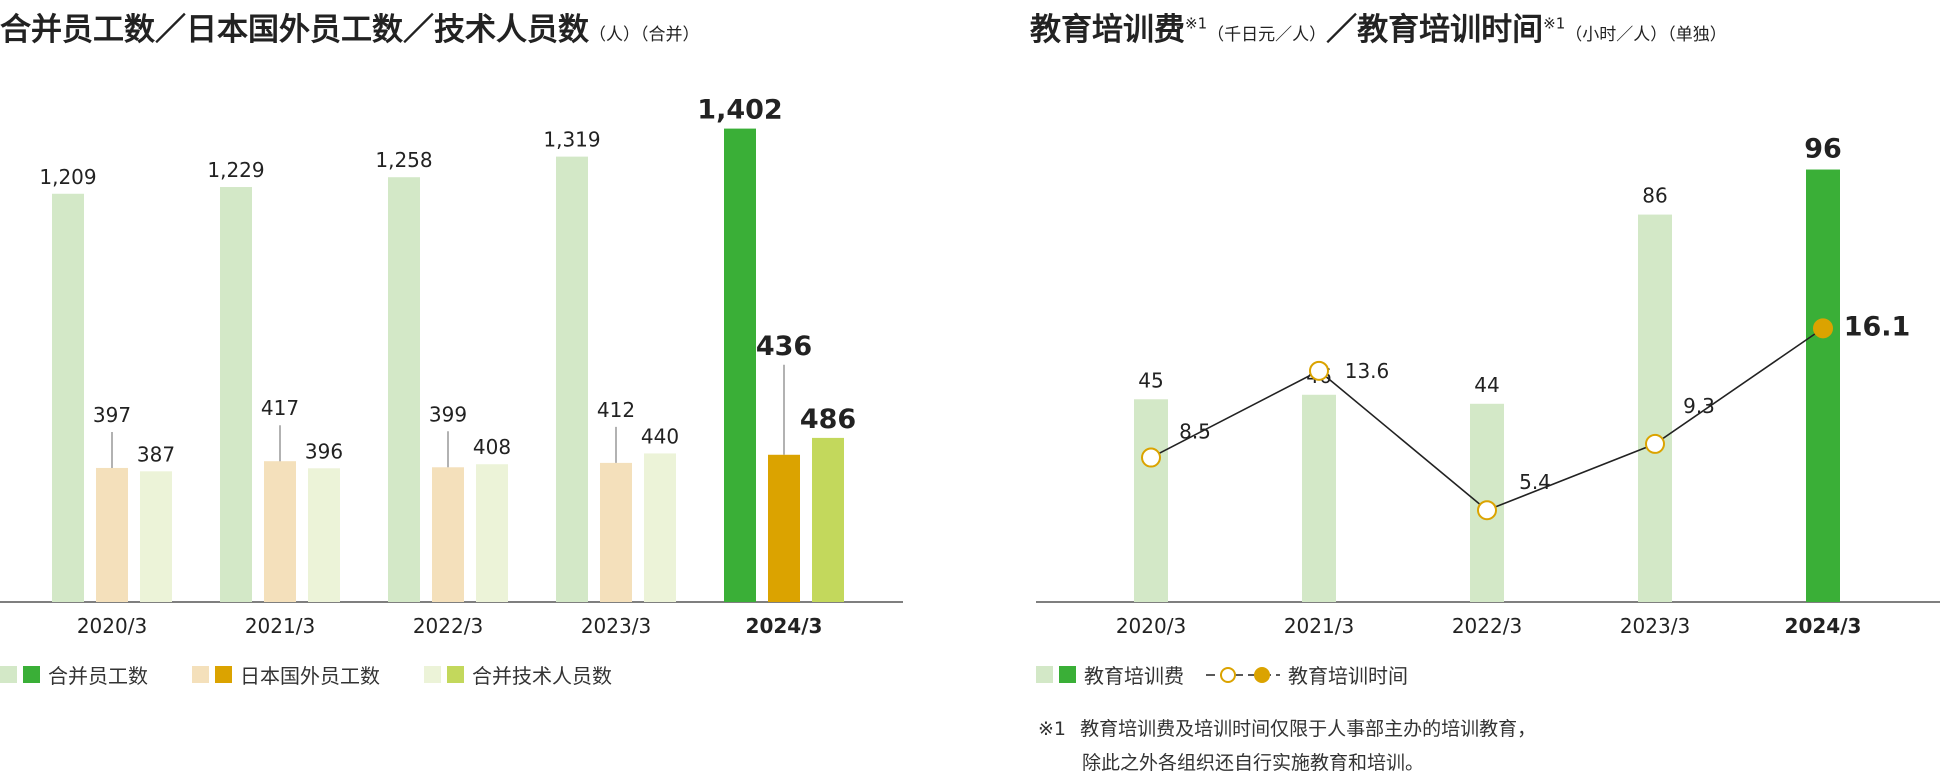 The width and height of the screenshot is (1940, 780). Describe the element at coordinates (1823, 385) in the screenshot. I see `bar-2024/3` at that location.